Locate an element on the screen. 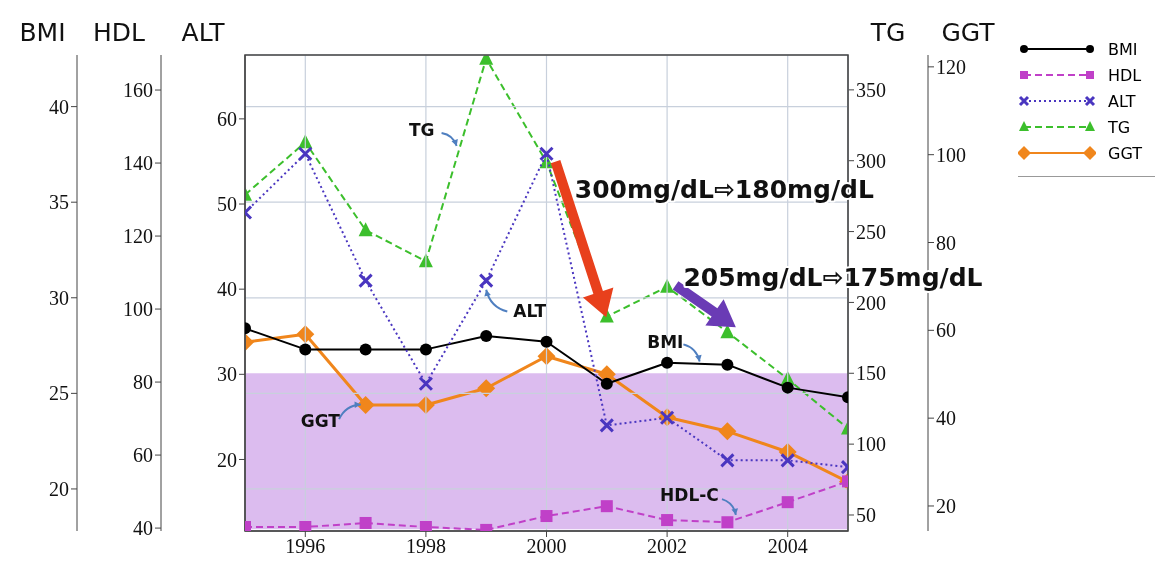 This screenshot has width=1155, height=565. y3-tick-label: 20 is located at coordinates (59, 489).